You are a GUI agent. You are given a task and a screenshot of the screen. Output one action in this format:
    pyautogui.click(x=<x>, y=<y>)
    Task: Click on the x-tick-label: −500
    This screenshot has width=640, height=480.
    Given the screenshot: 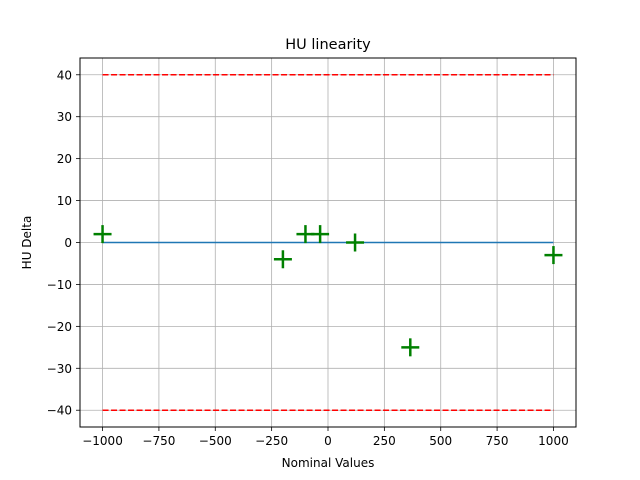 What is the action you would take?
    pyautogui.click(x=215, y=441)
    